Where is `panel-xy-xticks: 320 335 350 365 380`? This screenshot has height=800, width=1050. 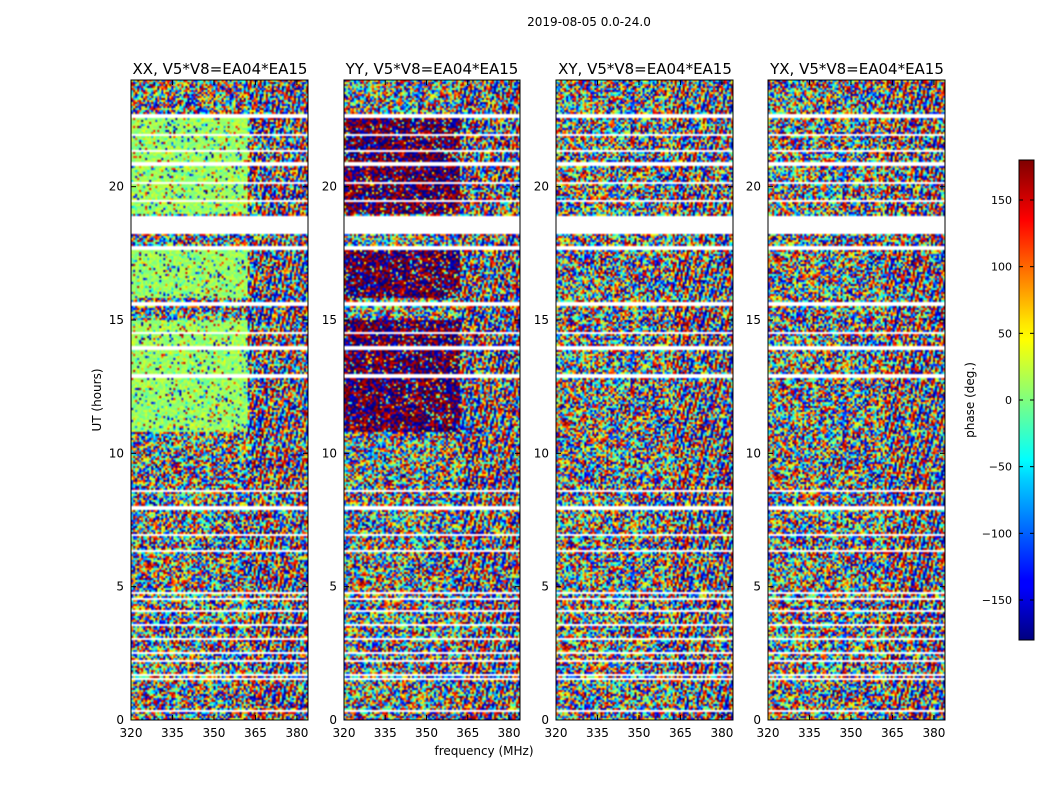
panel-xy-xticks: 320 335 350 365 380 is located at coordinates (639, 410).